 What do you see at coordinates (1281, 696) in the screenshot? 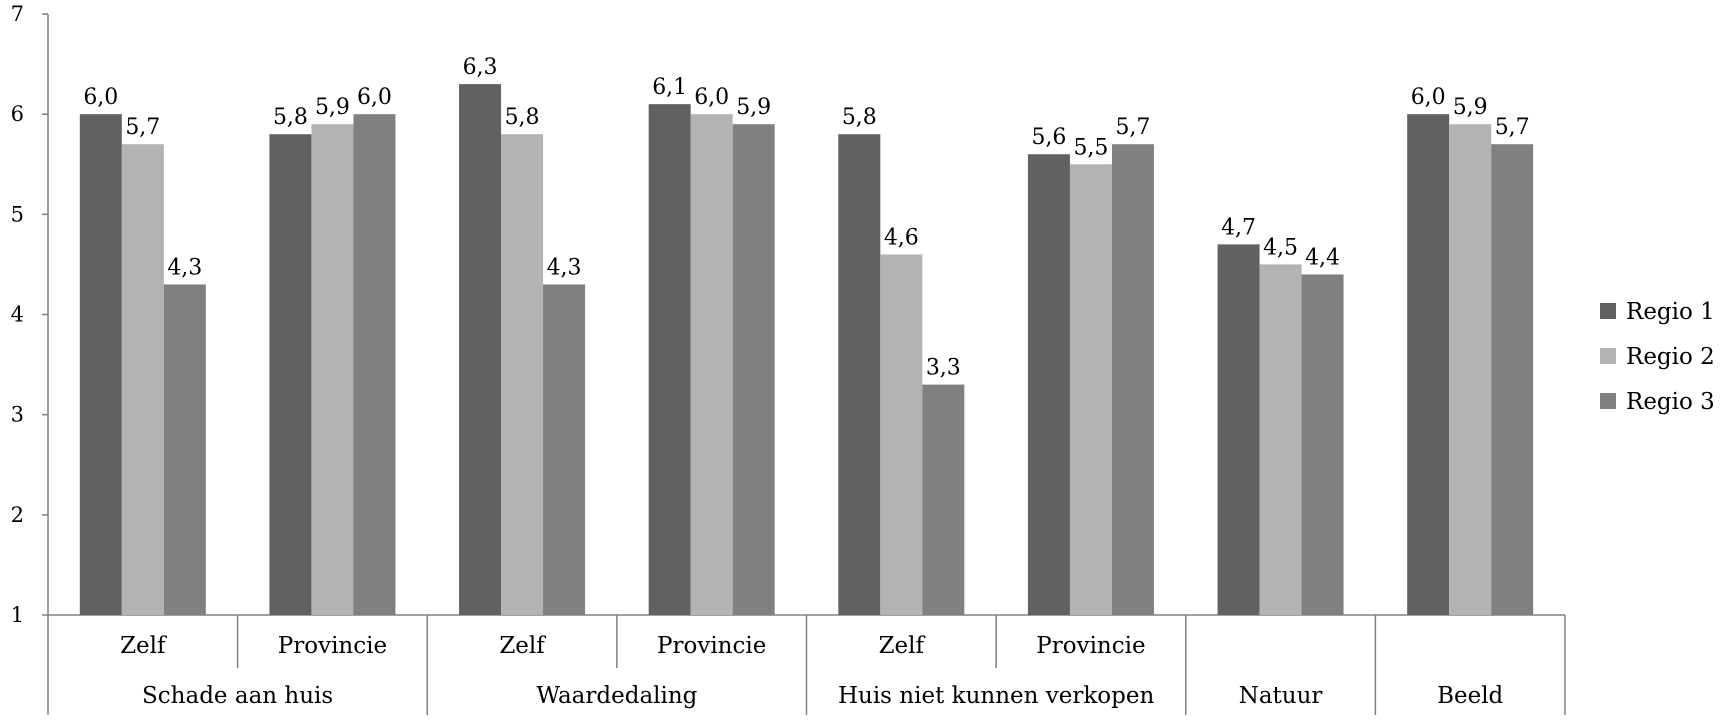
I see `x-group-label: Natuur` at bounding box center [1281, 696].